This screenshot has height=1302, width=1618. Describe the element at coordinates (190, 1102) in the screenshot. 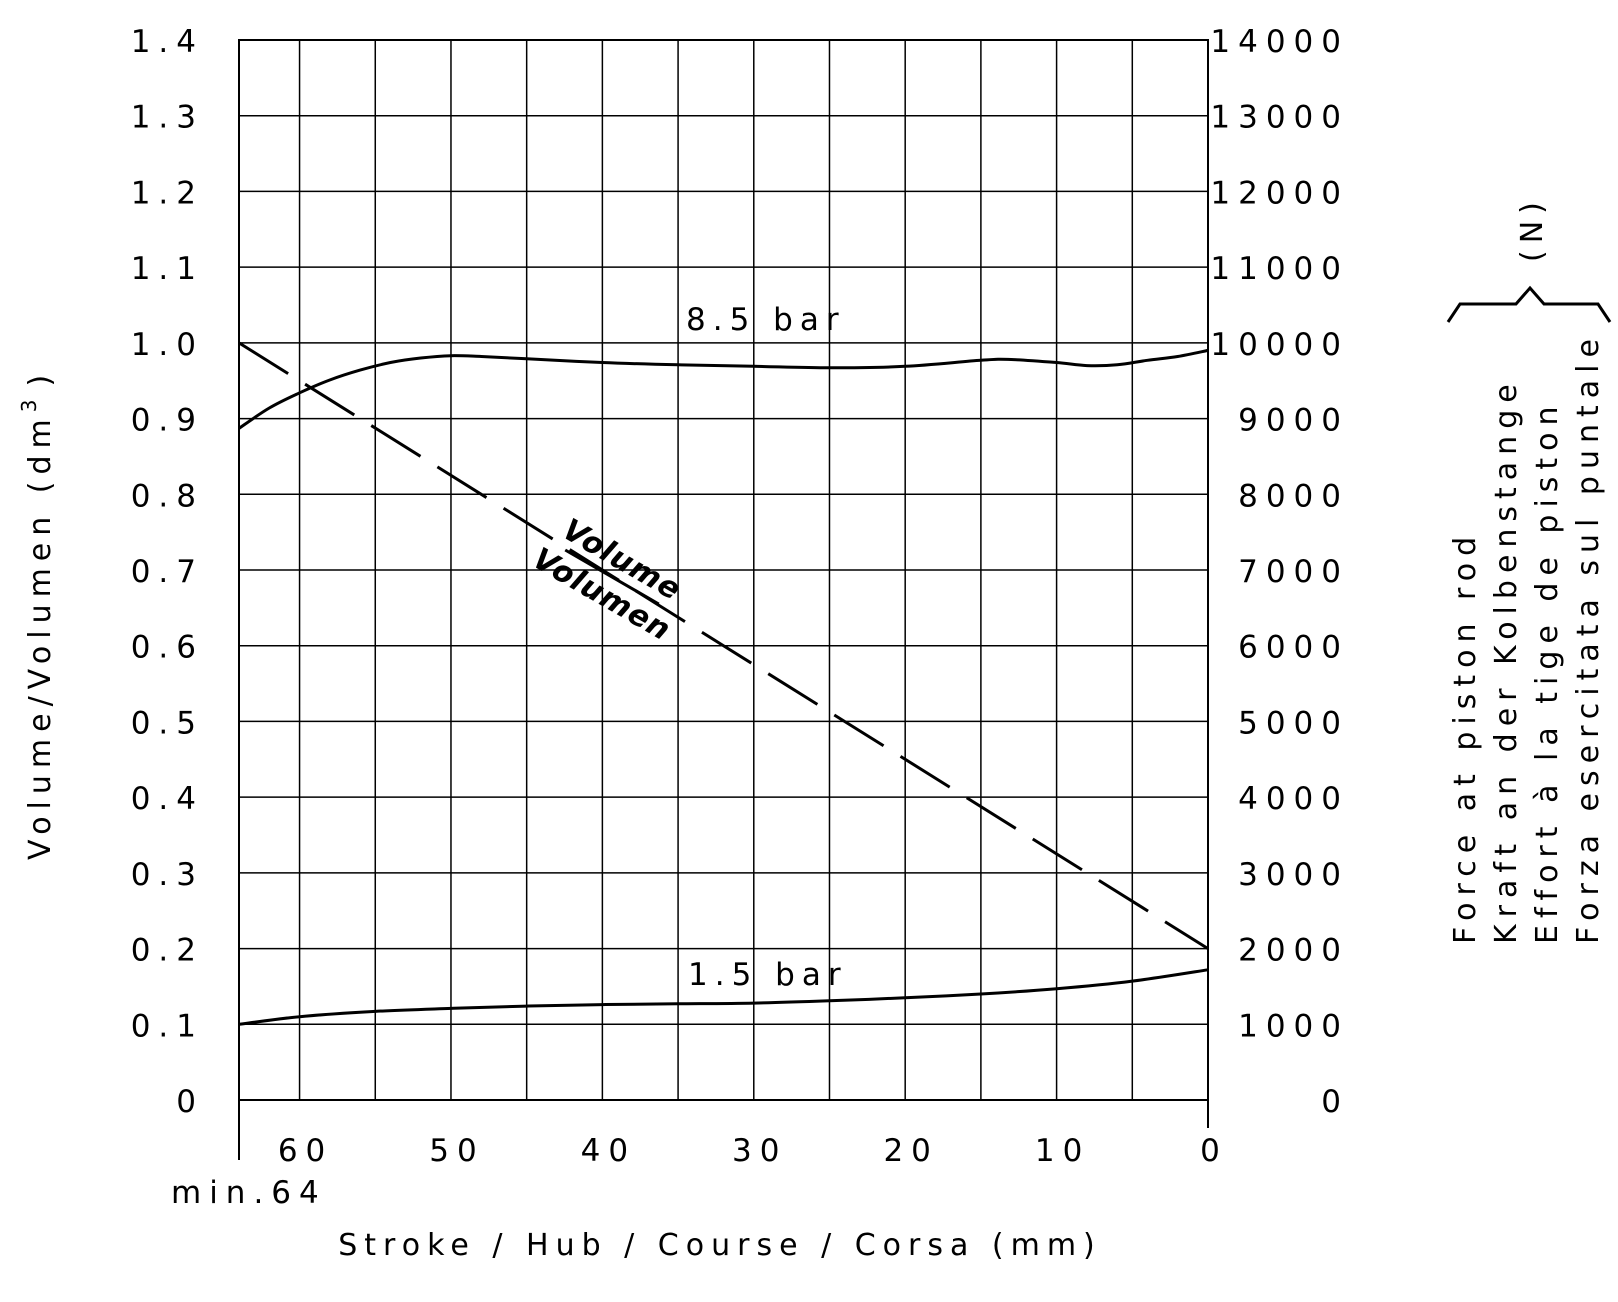

I see `left-tick-label: 0` at that location.